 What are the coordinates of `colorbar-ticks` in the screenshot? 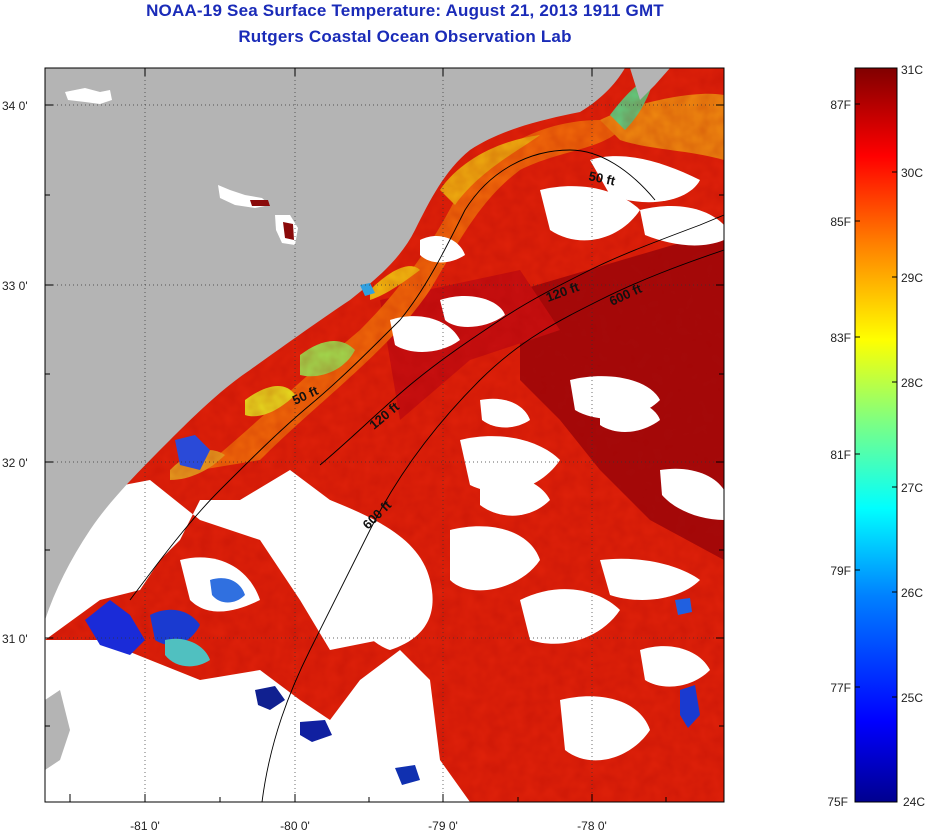 It's located at (876, 400).